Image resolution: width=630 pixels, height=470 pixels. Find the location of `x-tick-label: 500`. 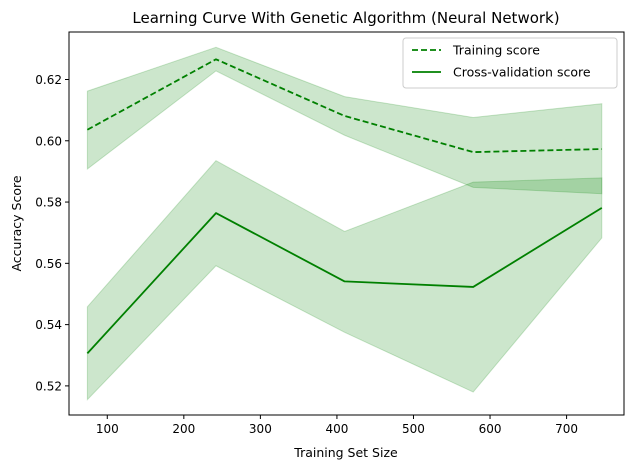

x-tick-label: 500 is located at coordinates (413, 429).